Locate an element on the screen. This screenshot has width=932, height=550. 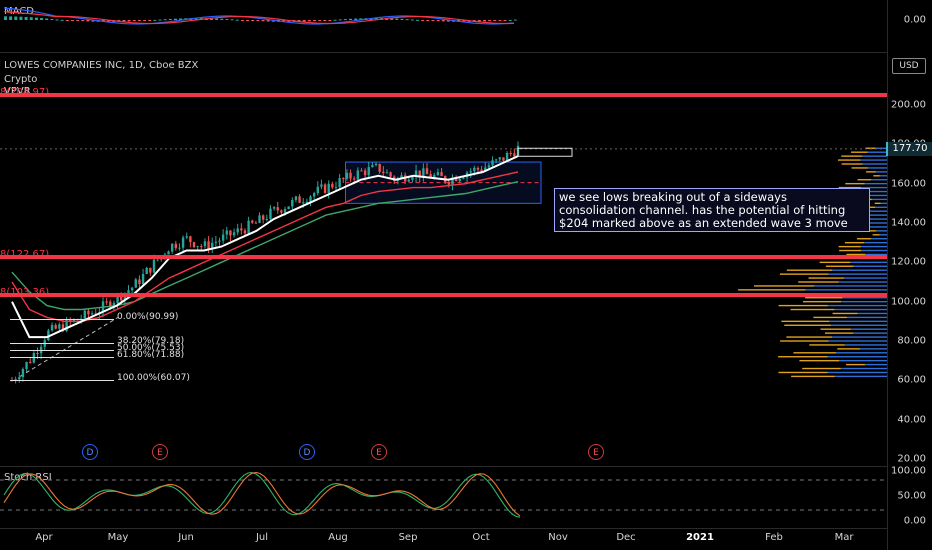
time-tick: Sep is located at coordinates (408, 537).